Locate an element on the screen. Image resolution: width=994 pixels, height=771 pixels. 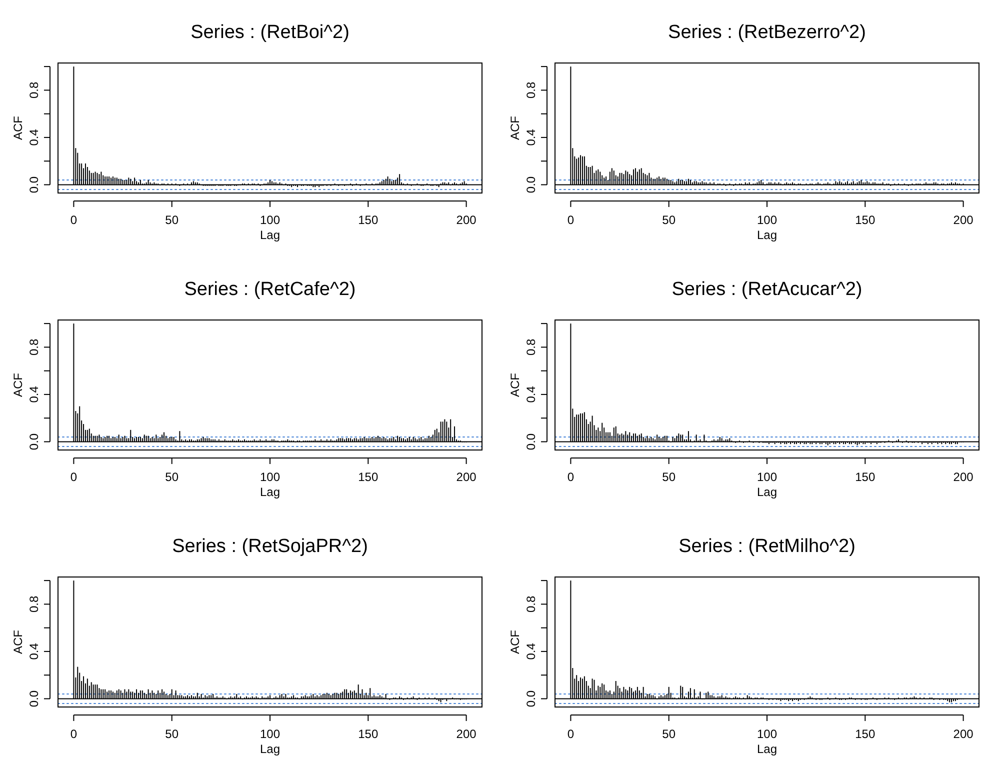
chart-title: Series : (RetAcucar^2) is located at coordinates (767, 289).